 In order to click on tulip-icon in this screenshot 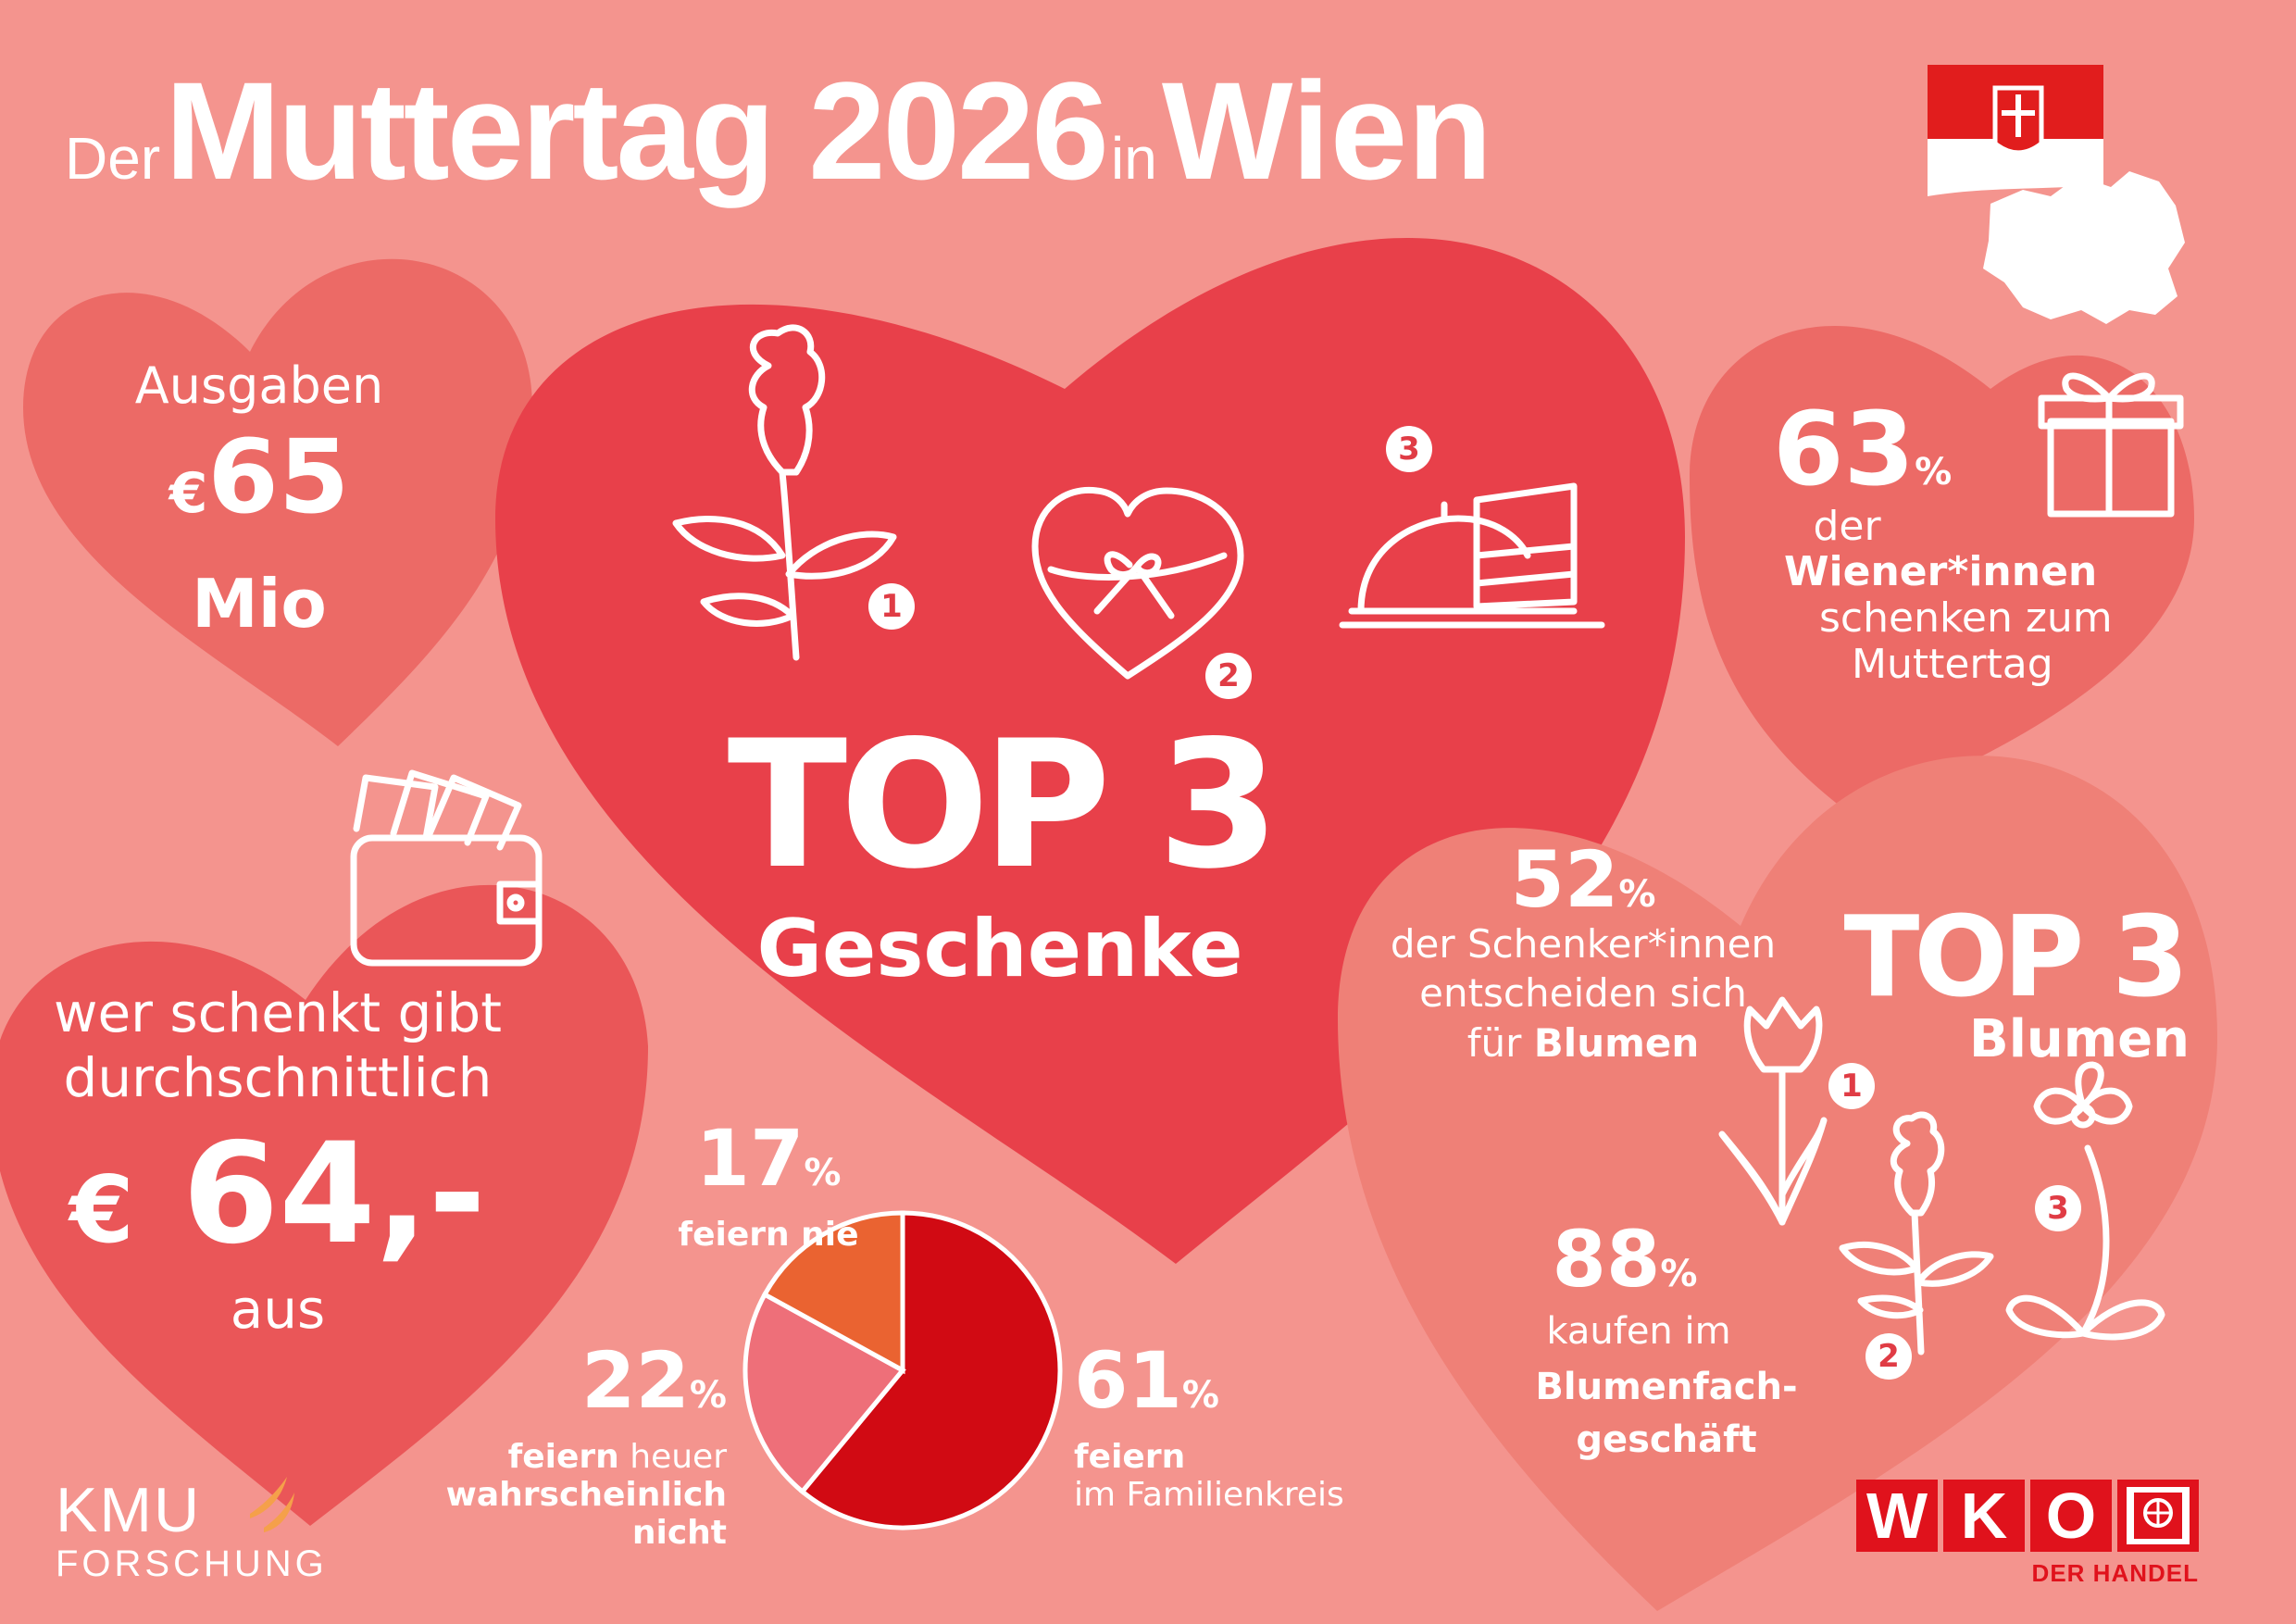, I will do `click(1773, 1111)`.